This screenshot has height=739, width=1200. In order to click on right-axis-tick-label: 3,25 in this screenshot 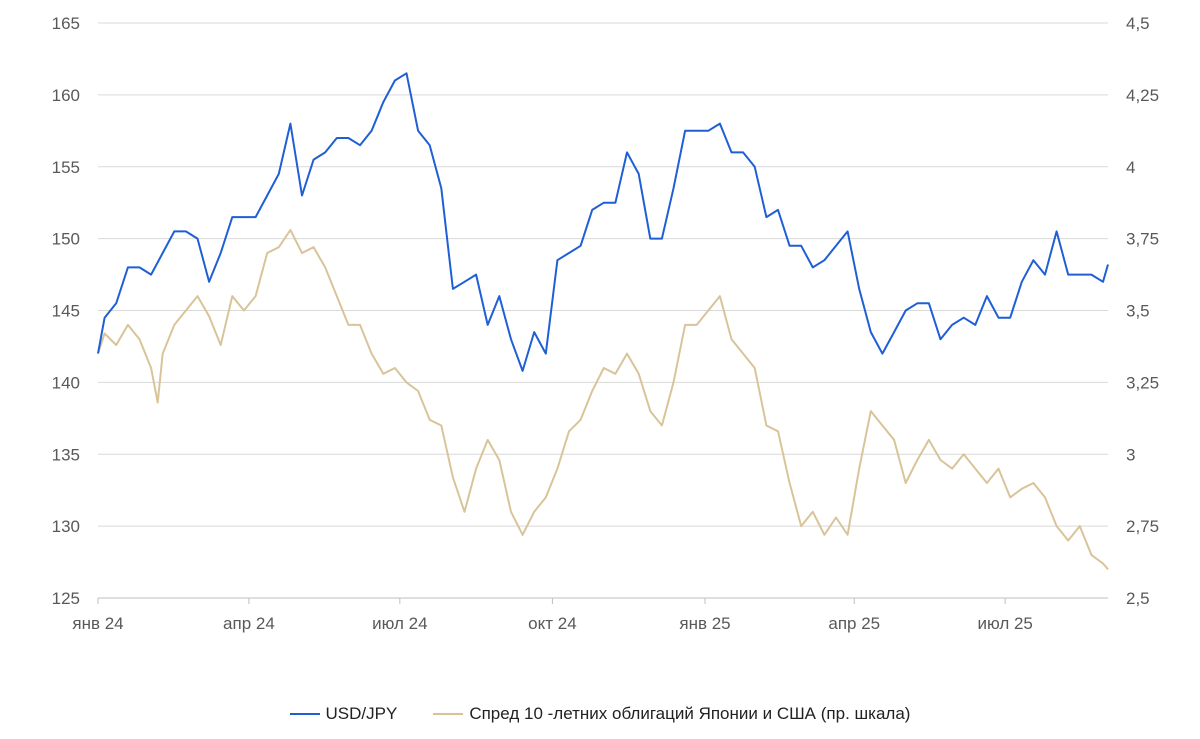, I will do `click(1142, 382)`.